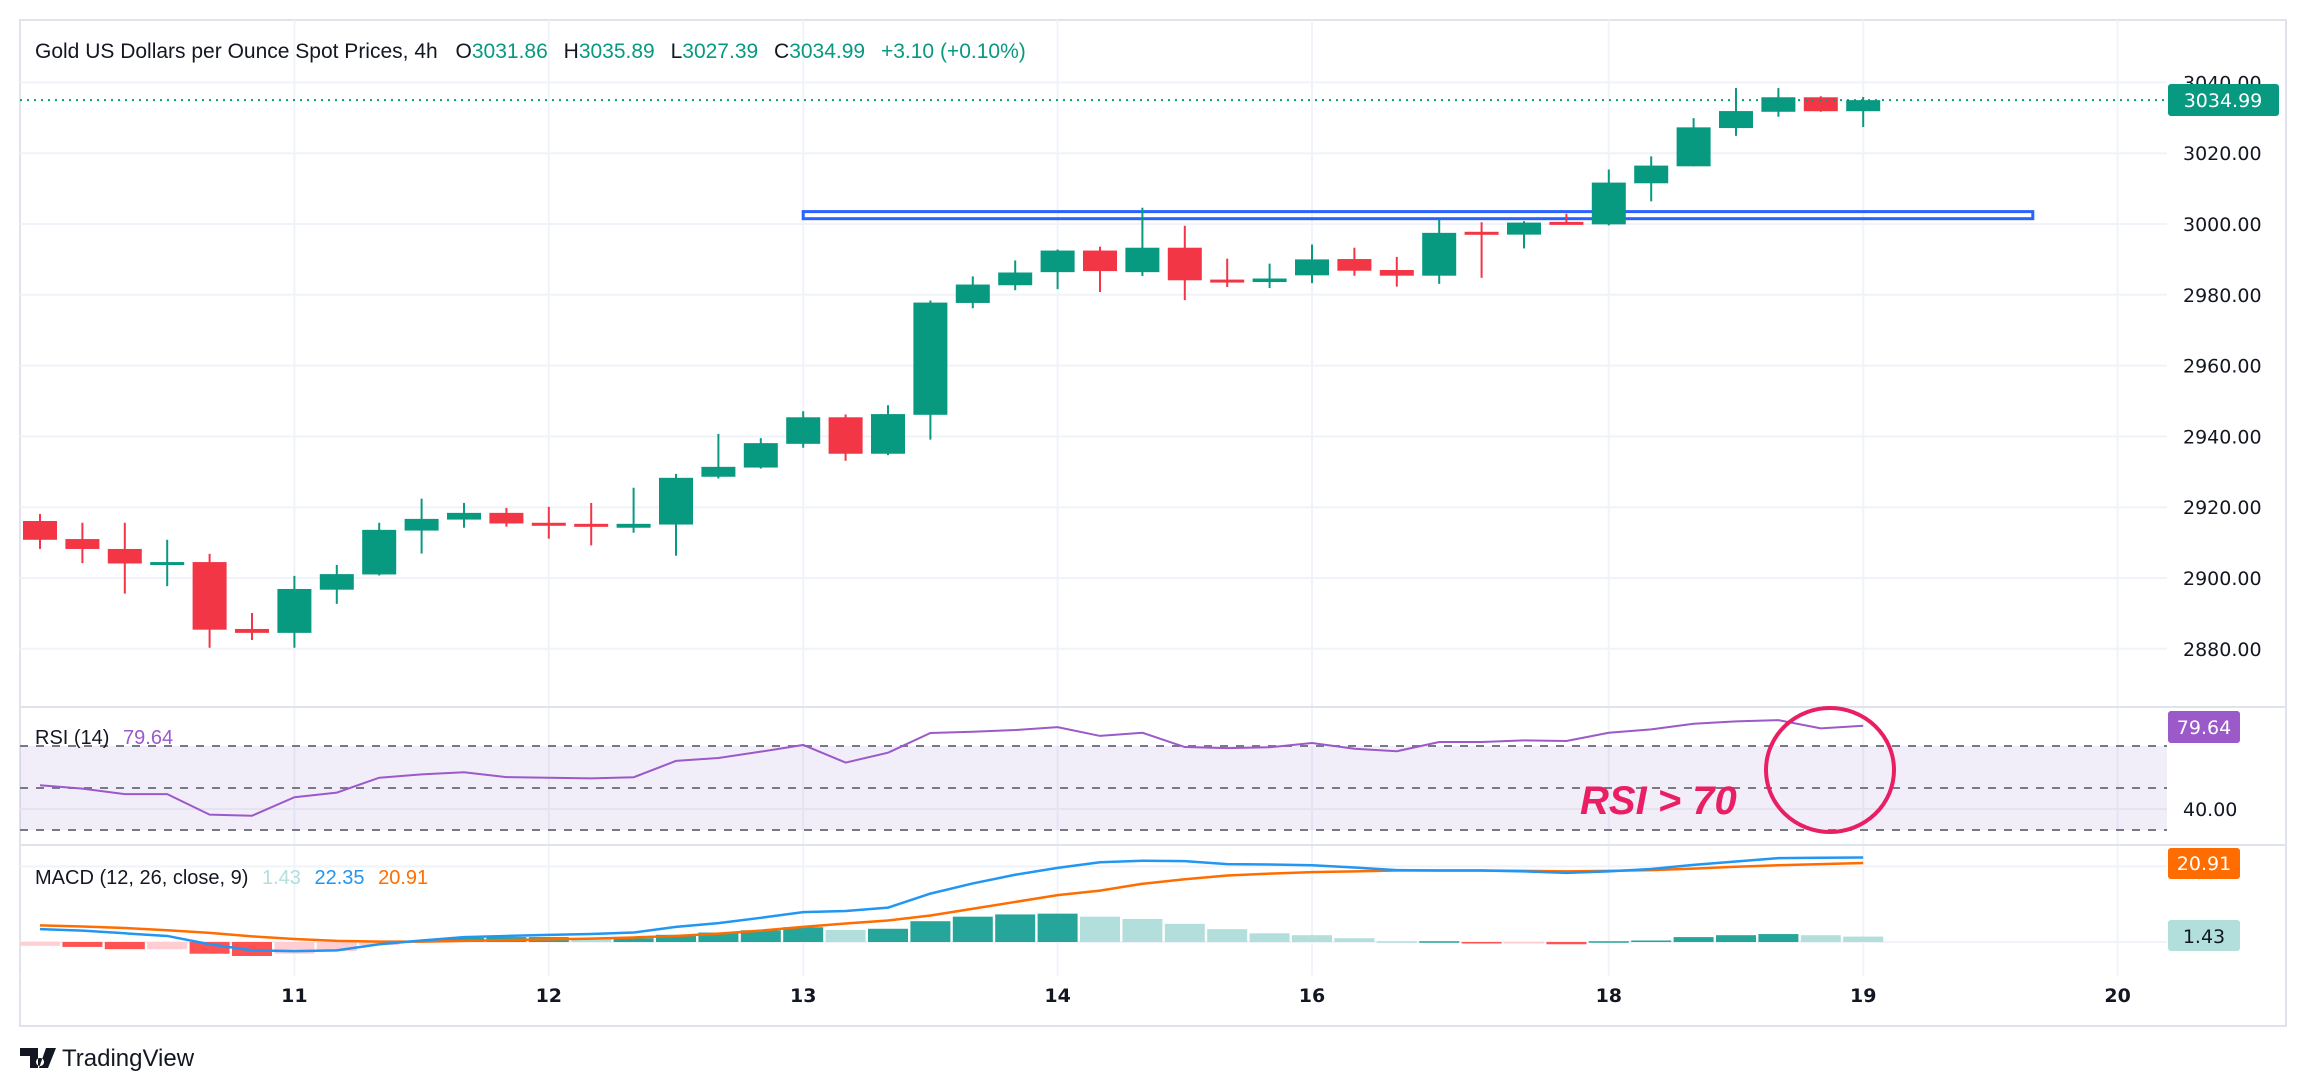 The height and width of the screenshot is (1092, 2308). What do you see at coordinates (2222, 437) in the screenshot?
I see `price-tick-label: 2940.00` at bounding box center [2222, 437].